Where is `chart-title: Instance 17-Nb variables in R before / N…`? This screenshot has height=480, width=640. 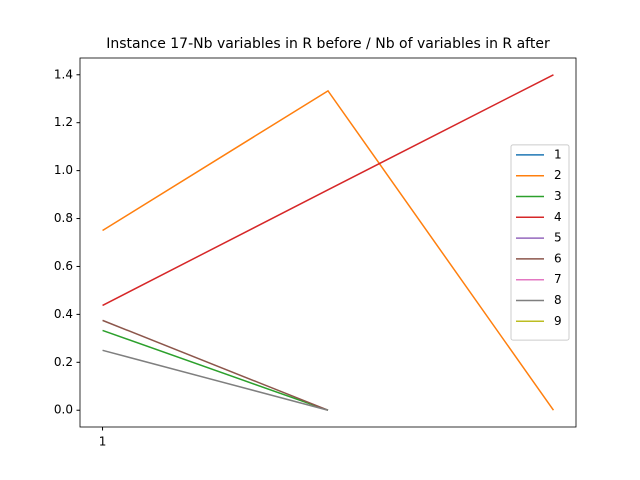 chart-title: Instance 17-Nb variables in R before / N… is located at coordinates (328, 44).